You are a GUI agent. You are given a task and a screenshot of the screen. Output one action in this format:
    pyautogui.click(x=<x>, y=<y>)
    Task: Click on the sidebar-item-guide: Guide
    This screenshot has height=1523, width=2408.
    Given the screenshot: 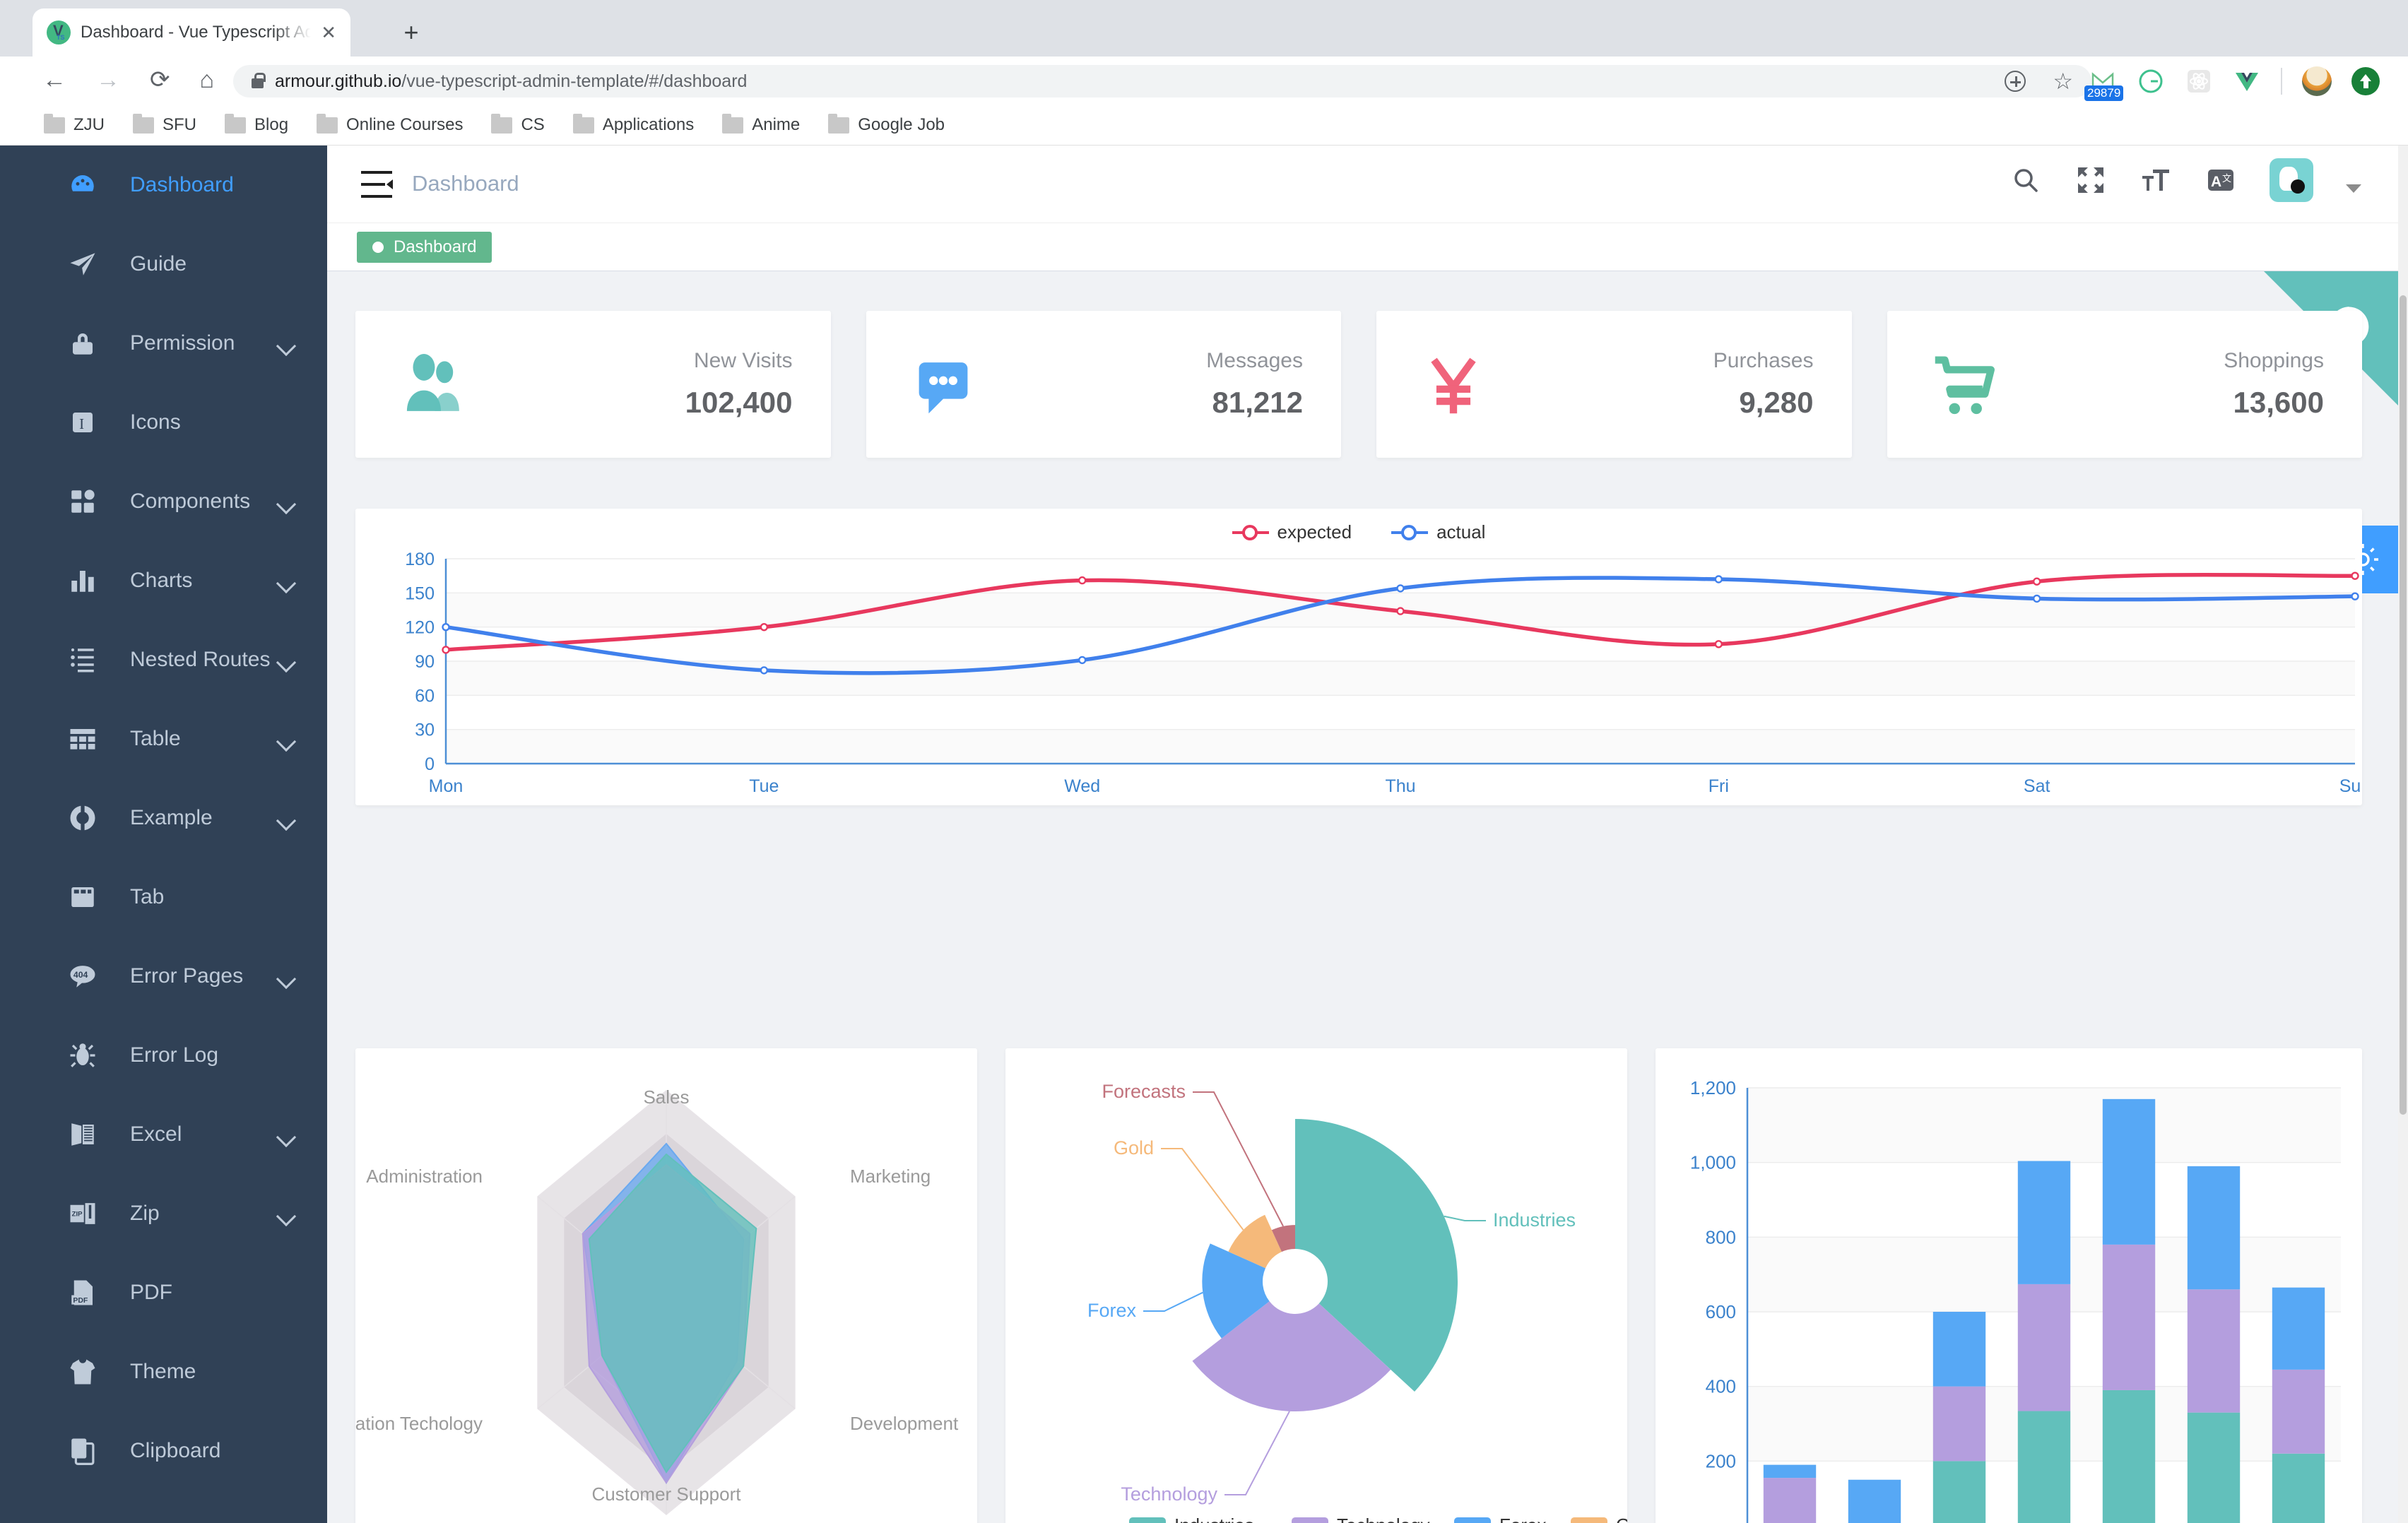 What is the action you would take?
    pyautogui.click(x=163, y=264)
    